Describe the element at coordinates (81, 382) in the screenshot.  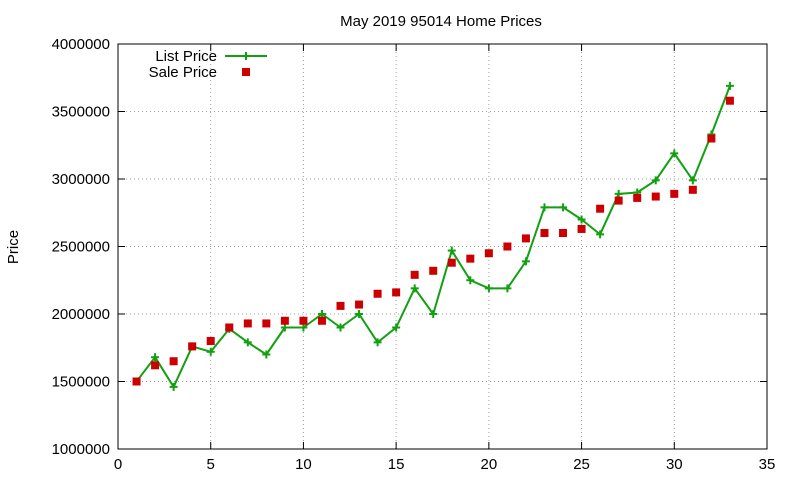
I see `y-tick-label: 1500000` at that location.